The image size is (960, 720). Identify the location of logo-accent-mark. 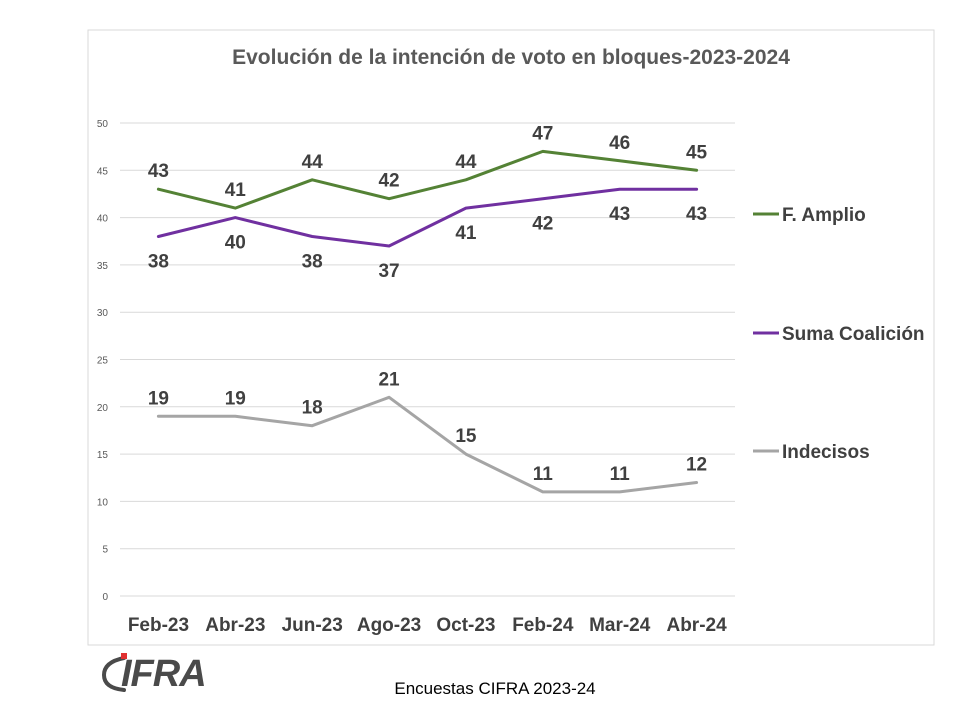
(124, 656).